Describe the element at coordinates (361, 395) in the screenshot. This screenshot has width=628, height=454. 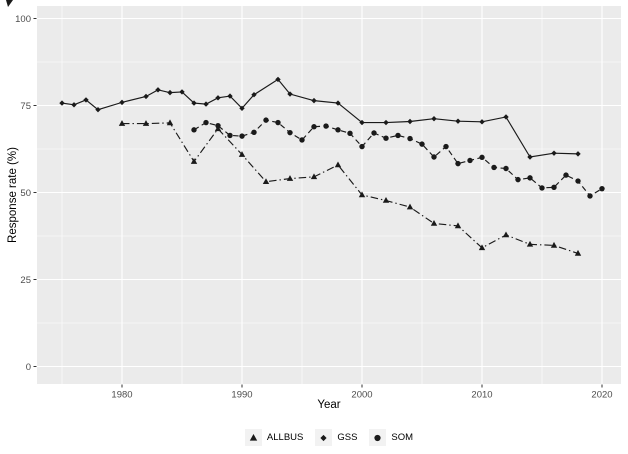
I see `x-tick-label: 2000` at that location.